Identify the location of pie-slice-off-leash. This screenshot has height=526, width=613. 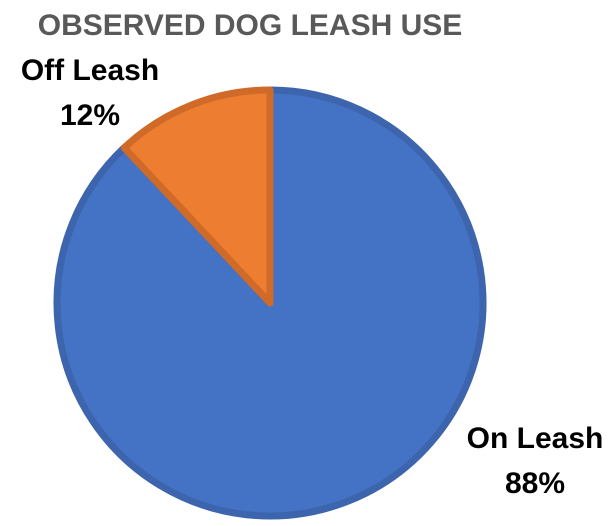
(197, 196).